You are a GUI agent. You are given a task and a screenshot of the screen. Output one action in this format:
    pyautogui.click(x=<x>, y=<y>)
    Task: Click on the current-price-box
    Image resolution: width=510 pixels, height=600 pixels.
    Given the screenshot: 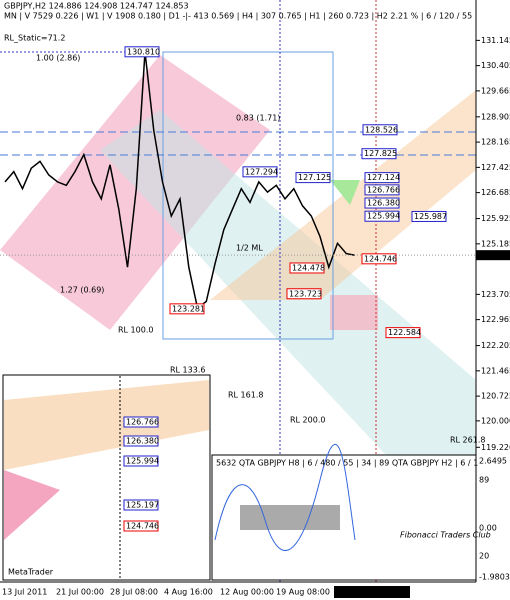 What is the action you would take?
    pyautogui.click(x=493, y=255)
    